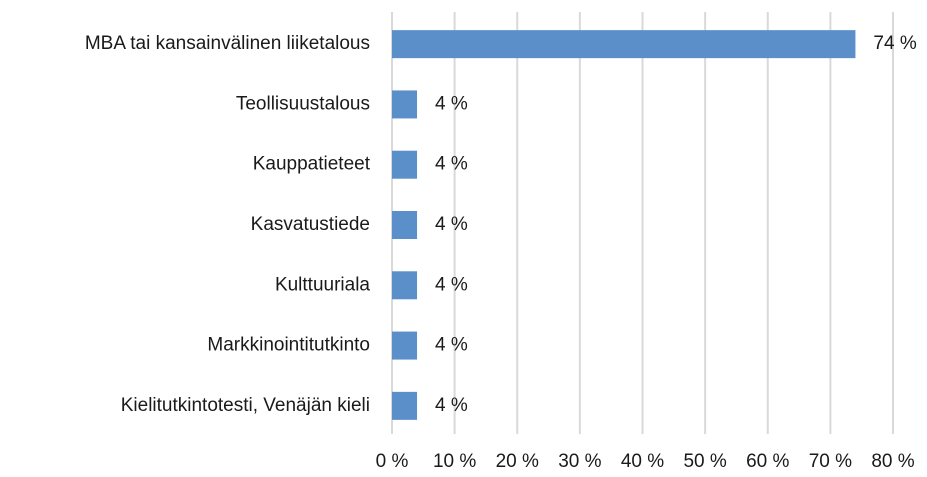 The width and height of the screenshot is (927, 477). What do you see at coordinates (579, 461) in the screenshot?
I see `x-tick-label: 30 %` at bounding box center [579, 461].